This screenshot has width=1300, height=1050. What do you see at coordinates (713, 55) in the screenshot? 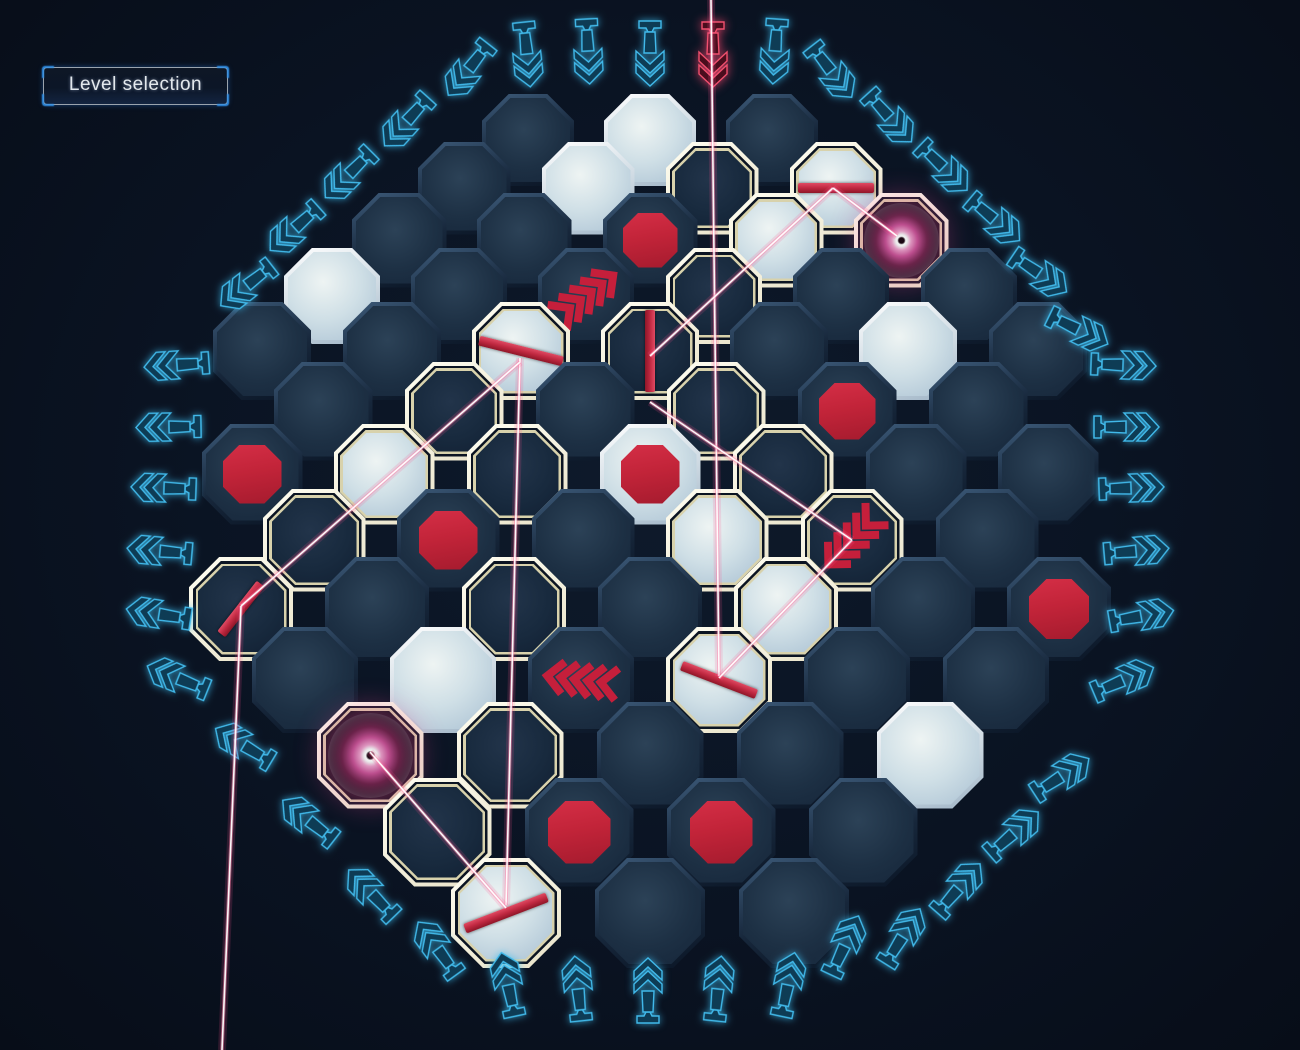
I see `laser-emitter-arrow-icon` at bounding box center [713, 55].